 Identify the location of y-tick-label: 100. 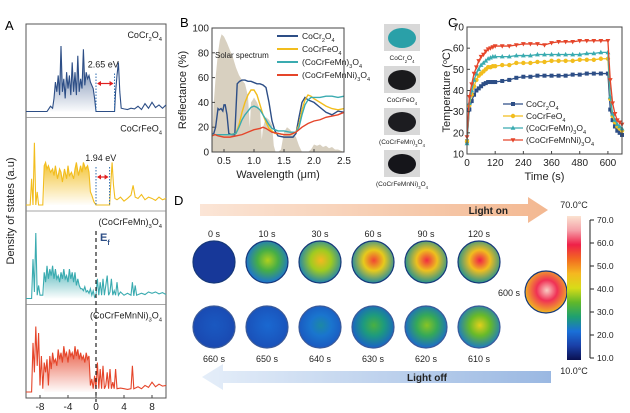
(200, 29).